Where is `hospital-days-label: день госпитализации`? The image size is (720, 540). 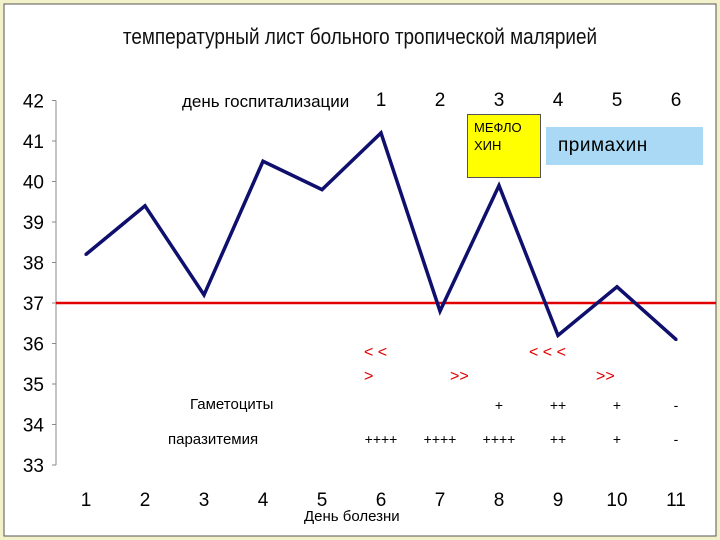 hospital-days-label: день госпитализации is located at coordinates (266, 101).